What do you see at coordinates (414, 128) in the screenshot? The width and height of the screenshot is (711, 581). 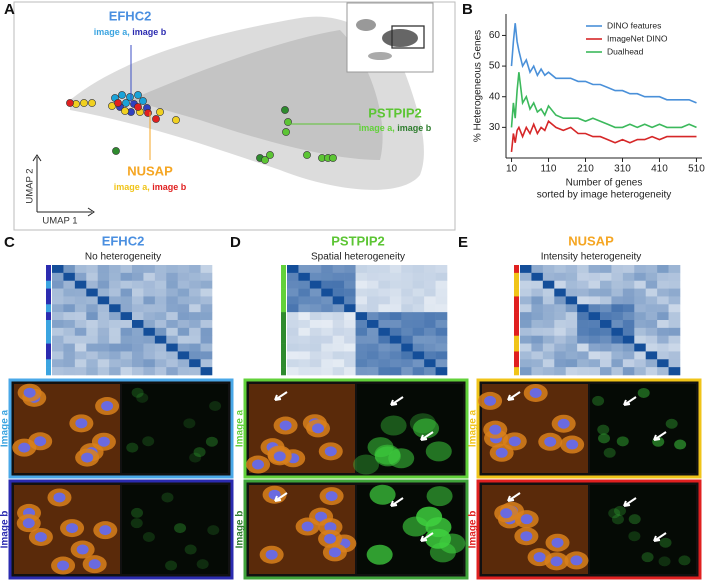 I see `image-b: image b` at bounding box center [414, 128].